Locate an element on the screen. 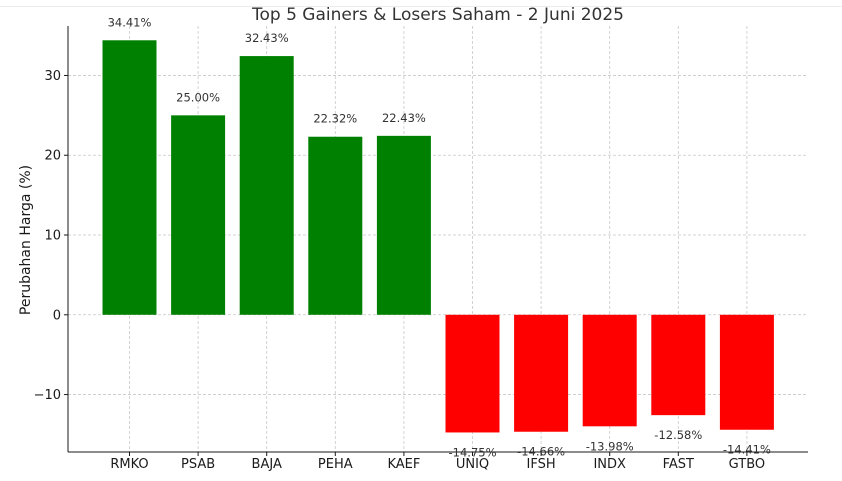 The image size is (842, 481). bar-baja is located at coordinates (266, 185).